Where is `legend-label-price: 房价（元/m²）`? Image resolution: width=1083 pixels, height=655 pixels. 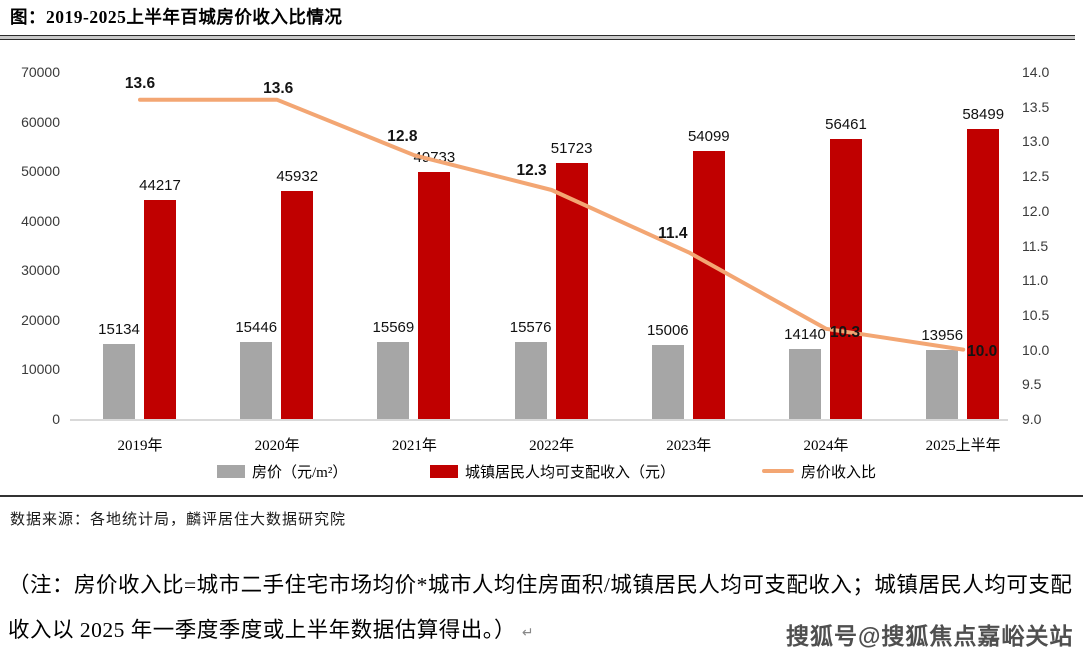
legend-label-price: 房价（元/m²） is located at coordinates (300, 472).